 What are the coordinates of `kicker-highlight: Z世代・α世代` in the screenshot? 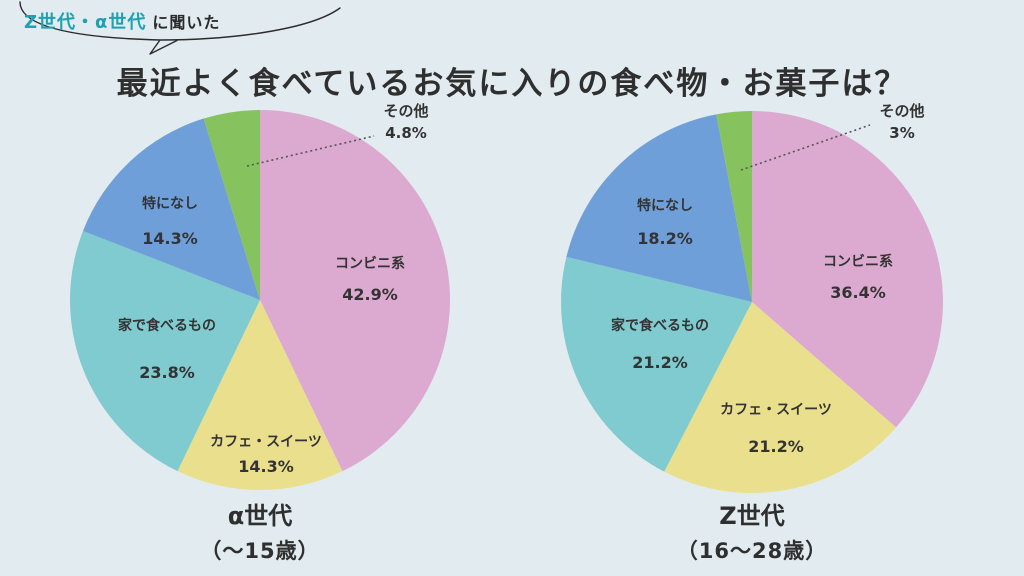 It's located at (85, 22).